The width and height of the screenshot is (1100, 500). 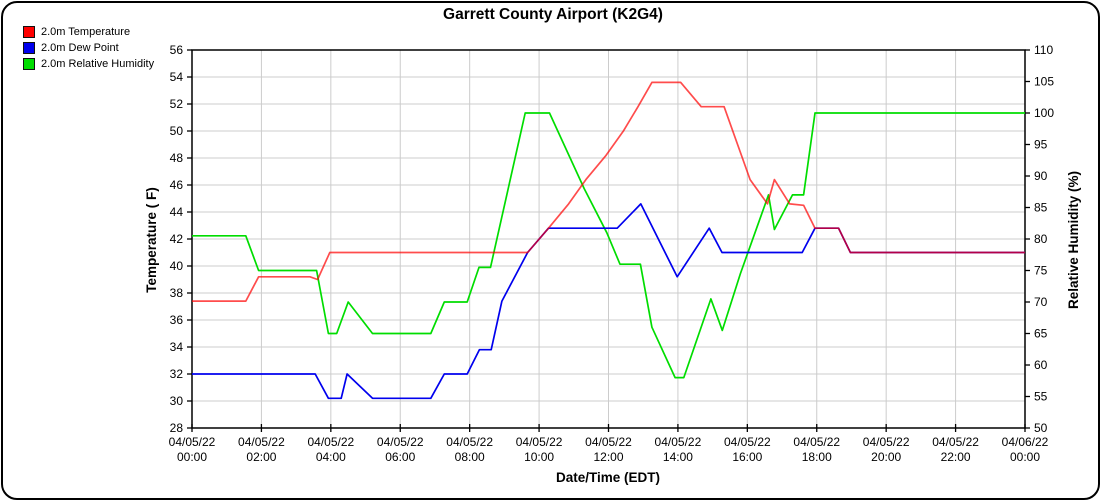 I want to click on temp-tick-label: 36, so click(x=177, y=320).